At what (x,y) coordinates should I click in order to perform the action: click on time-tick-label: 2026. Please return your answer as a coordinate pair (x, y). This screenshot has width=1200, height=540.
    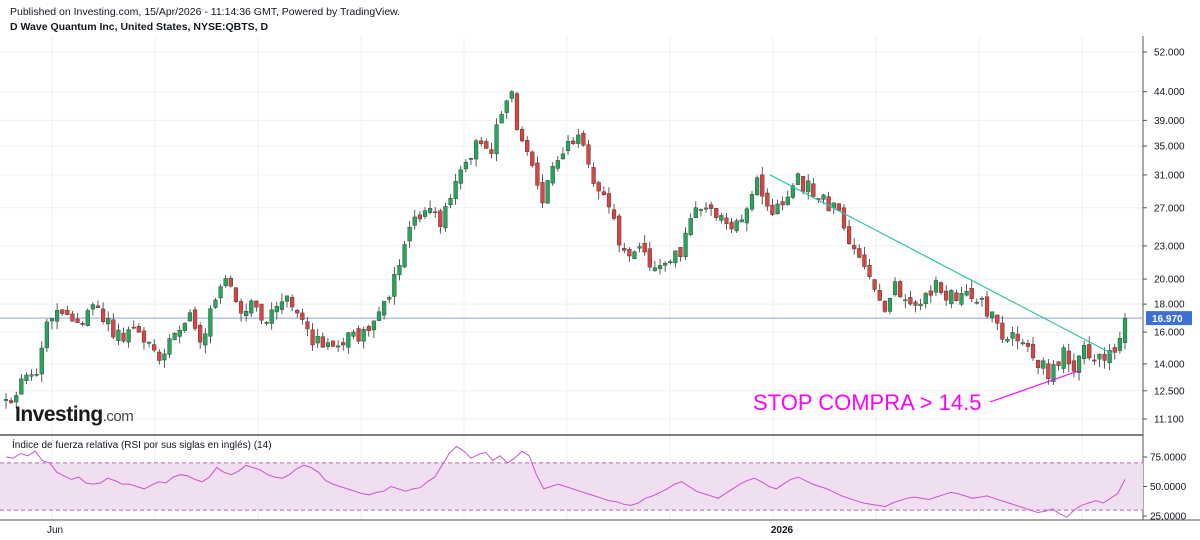
    Looking at the image, I should click on (782, 530).